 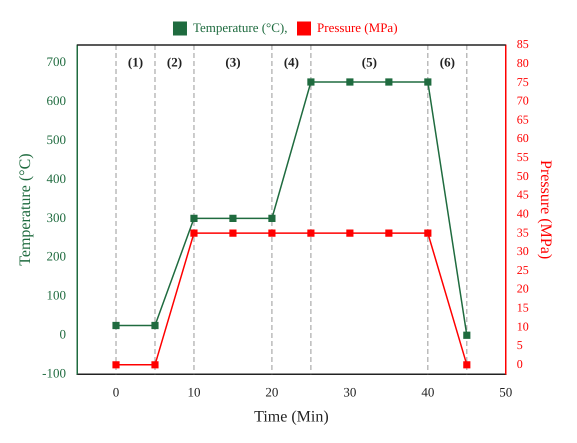 What do you see at coordinates (349, 392) in the screenshot?
I see `x-tick-label: 30` at bounding box center [349, 392].